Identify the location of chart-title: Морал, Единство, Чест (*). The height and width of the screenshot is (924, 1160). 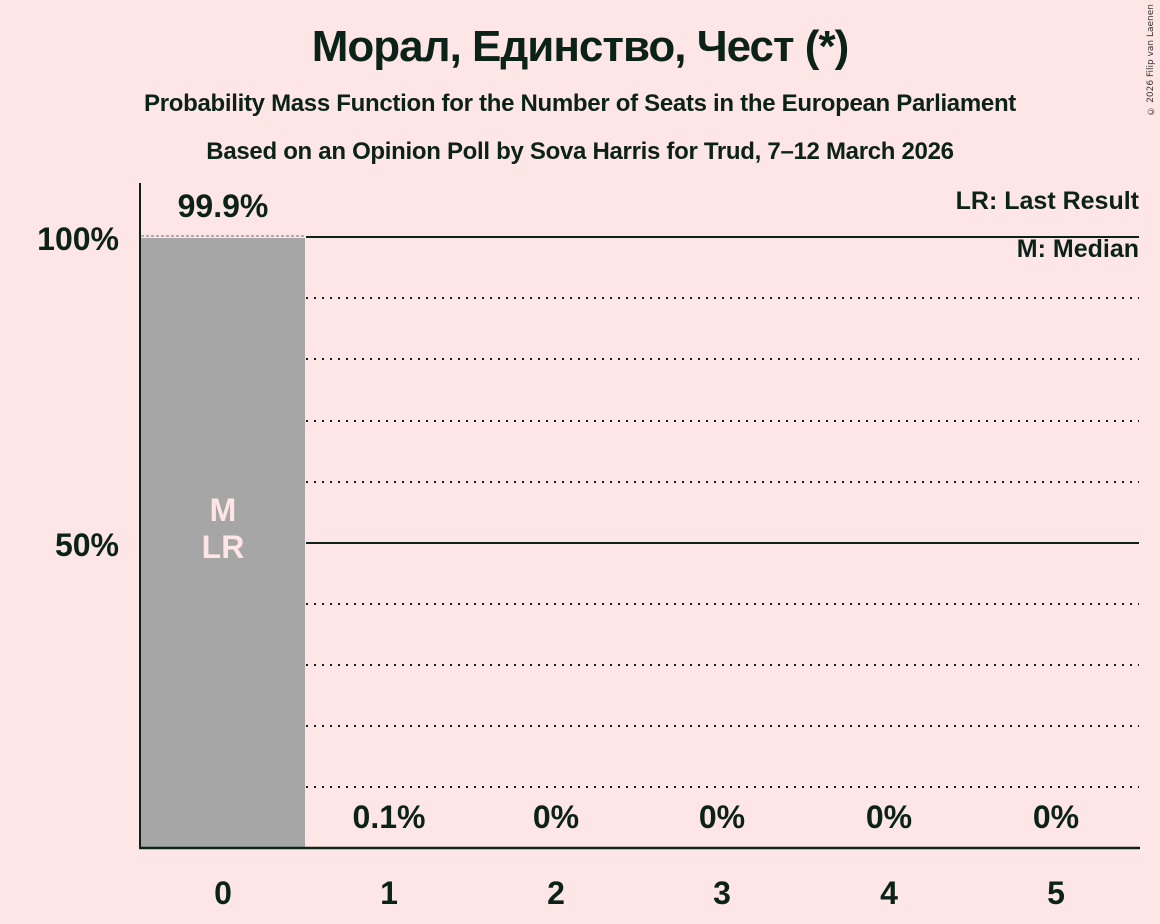
(580, 46).